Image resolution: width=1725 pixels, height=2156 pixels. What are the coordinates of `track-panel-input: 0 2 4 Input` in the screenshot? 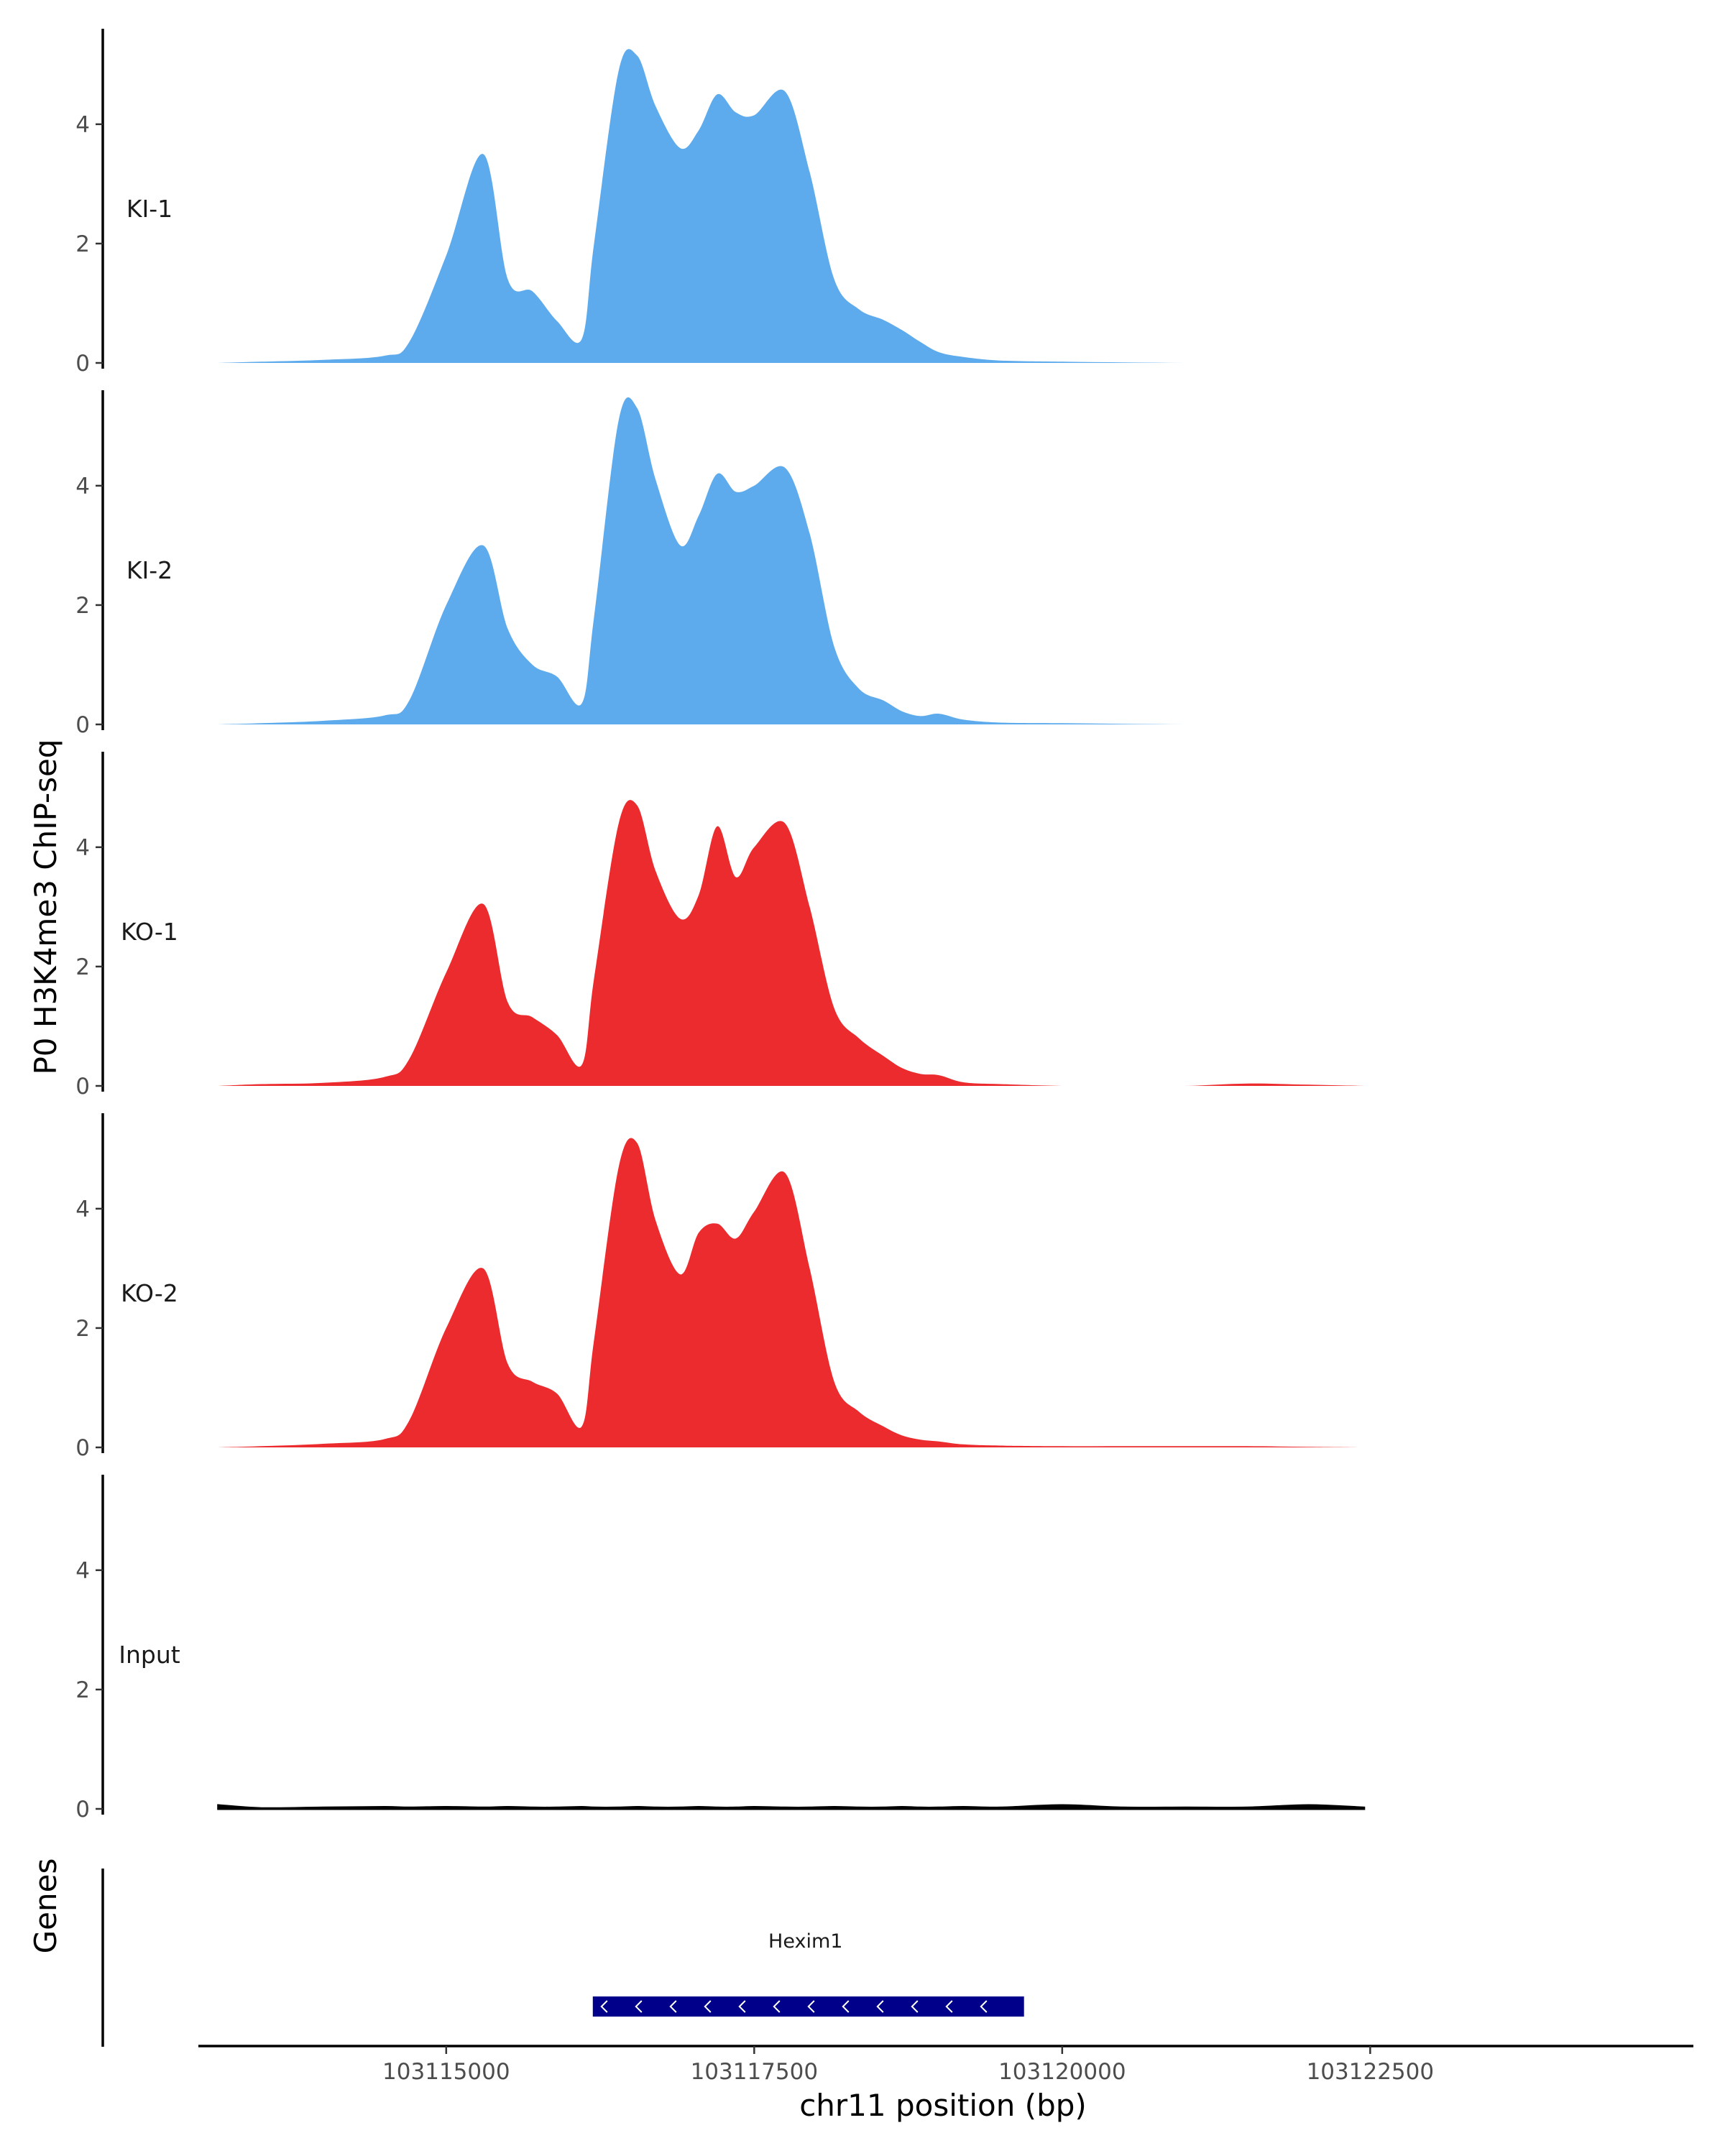 It's located at (720, 1649).